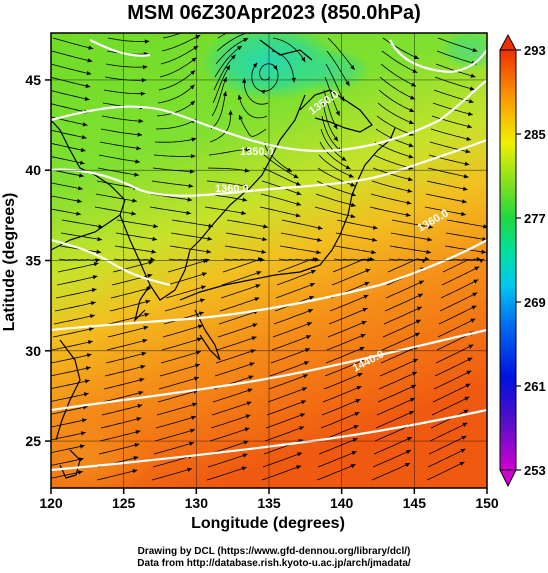 This screenshot has height=573, width=548. I want to click on colorbar-tick-label: 285, so click(535, 134).